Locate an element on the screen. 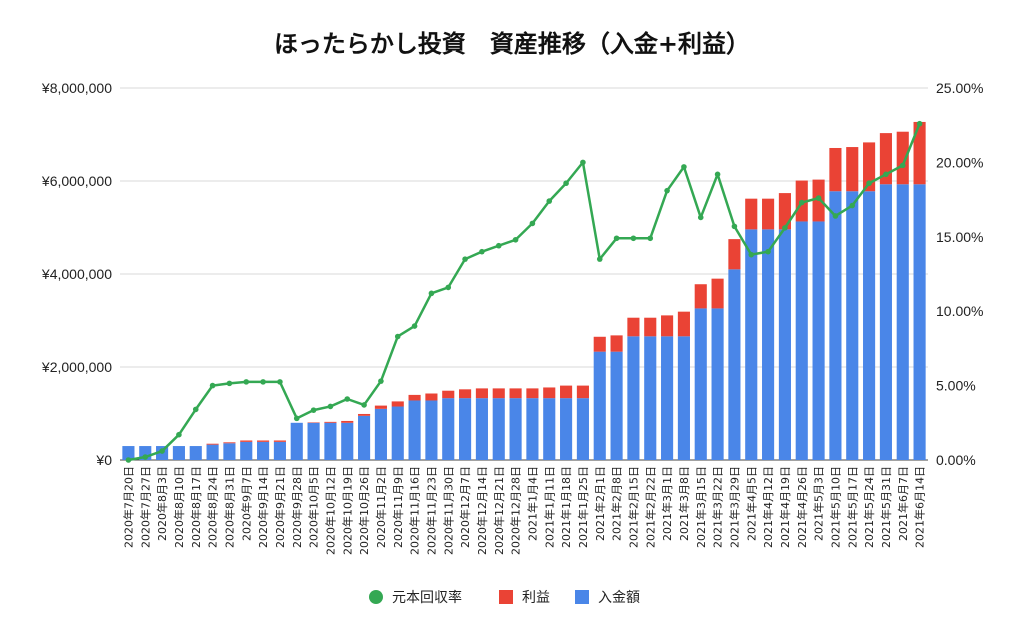 The height and width of the screenshot is (638, 1024). x-tick-label: 2020年9月28日 is located at coordinates (297, 507).